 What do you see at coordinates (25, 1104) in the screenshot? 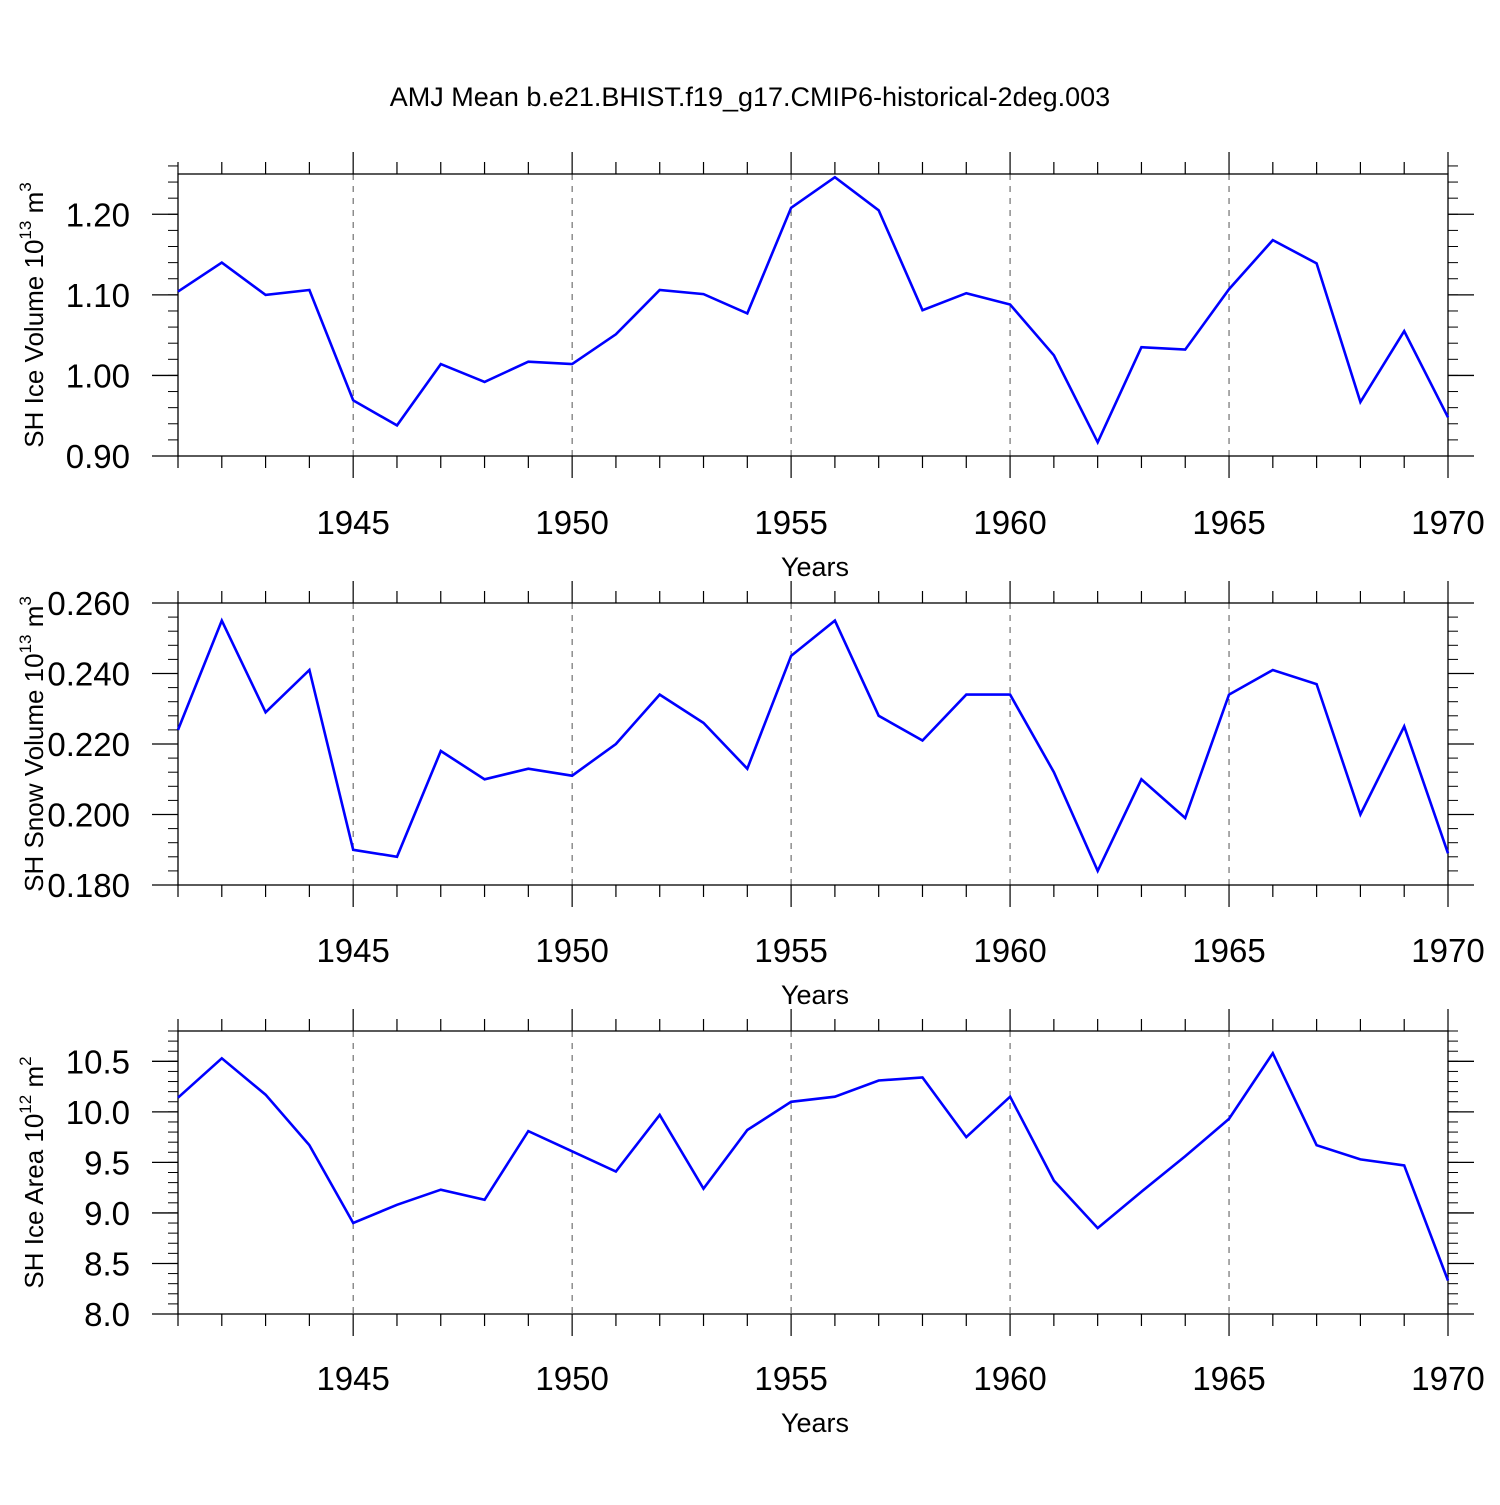
I see `y-axis-label-exponent: 12` at bounding box center [25, 1104].